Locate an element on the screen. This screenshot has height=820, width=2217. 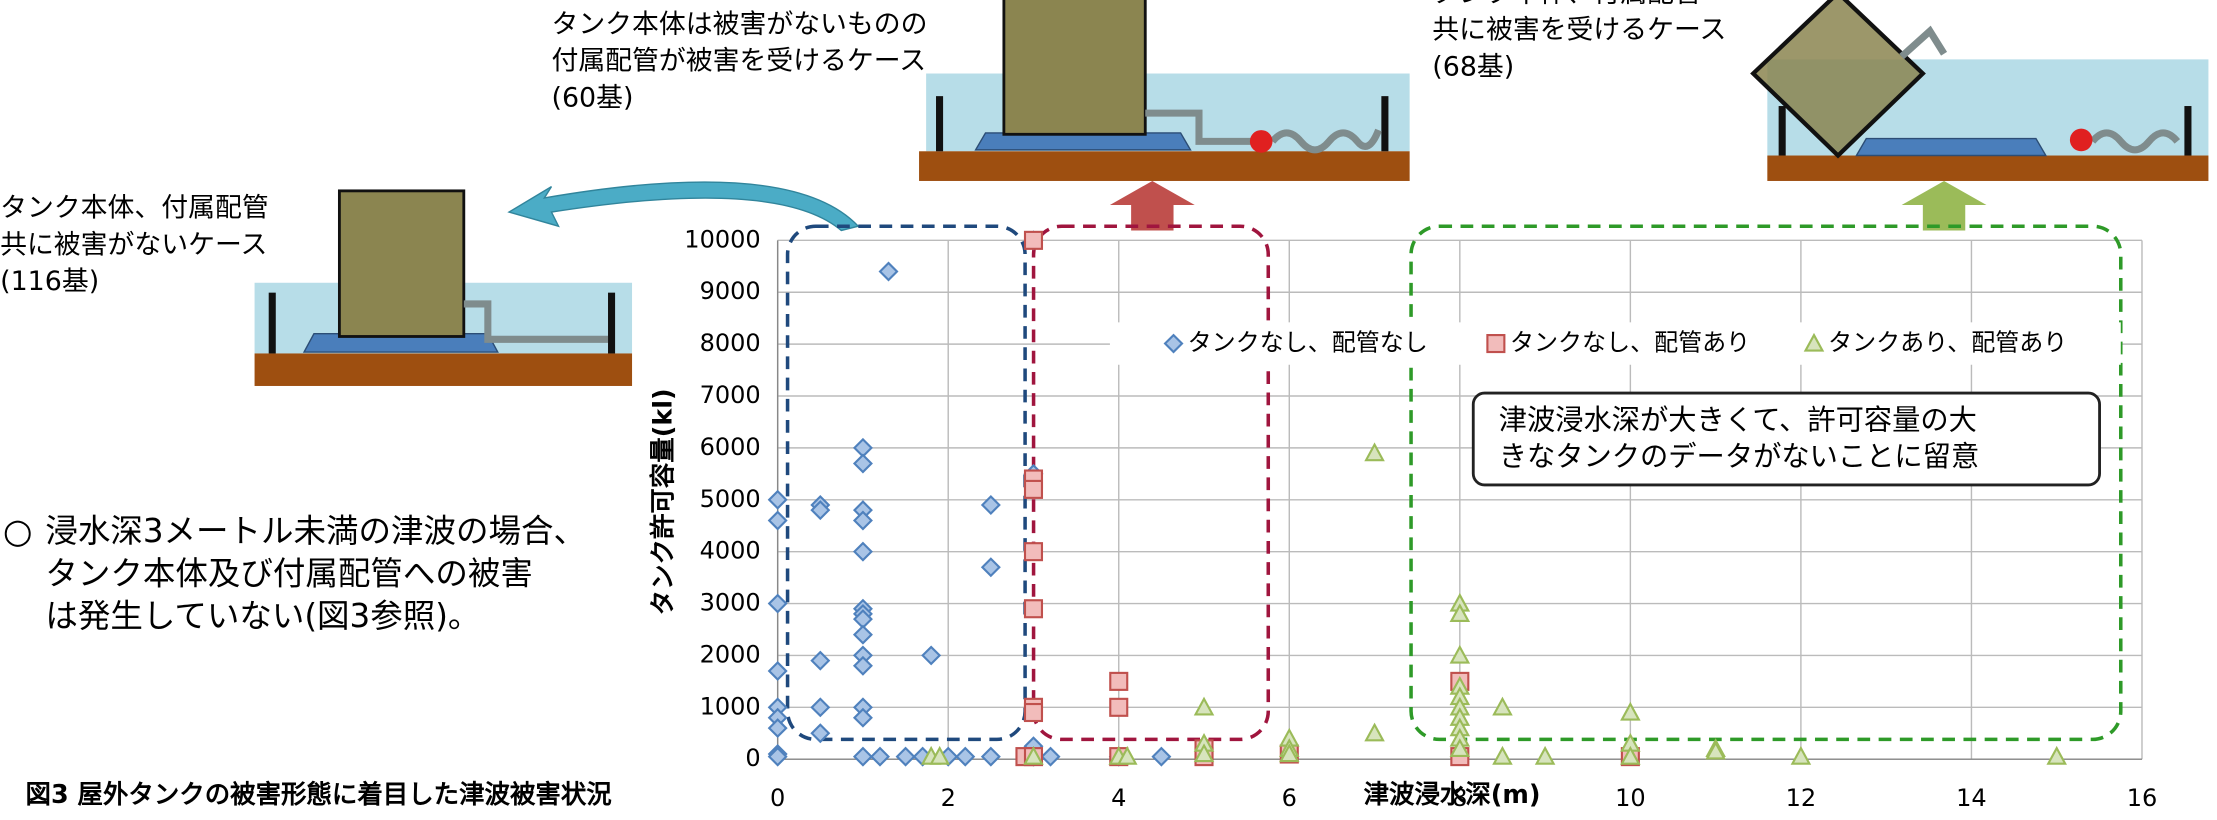
x-tick-label: 0 is located at coordinates (777, 798).